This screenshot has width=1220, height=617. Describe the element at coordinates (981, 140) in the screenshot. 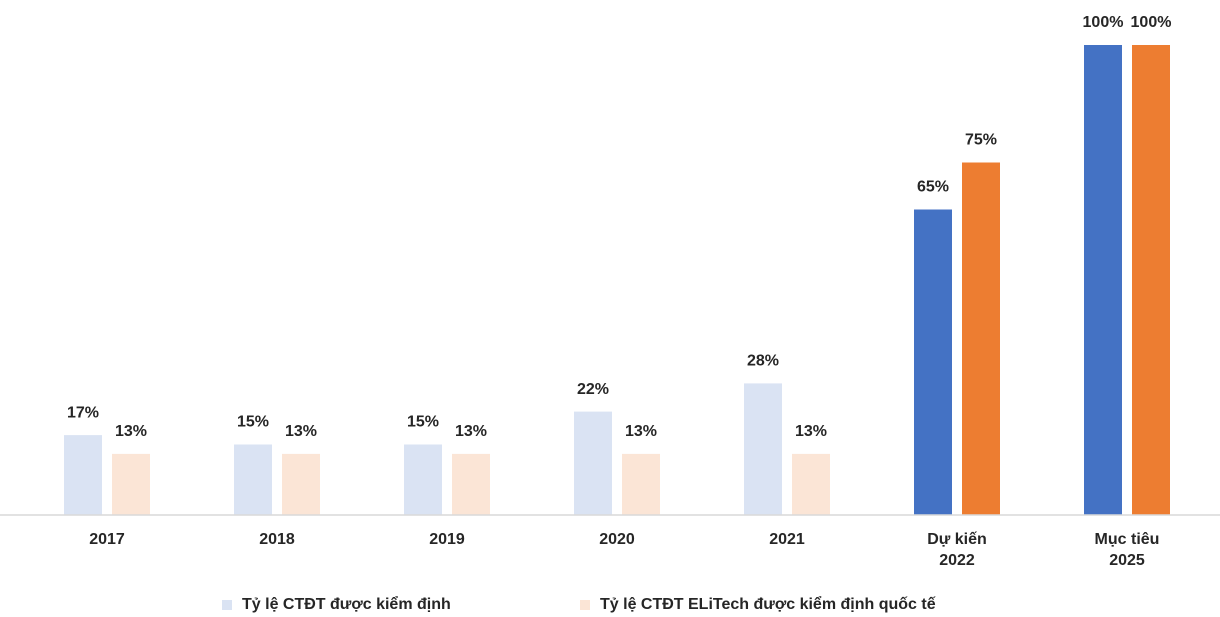

I see `value-label: 75%` at that location.